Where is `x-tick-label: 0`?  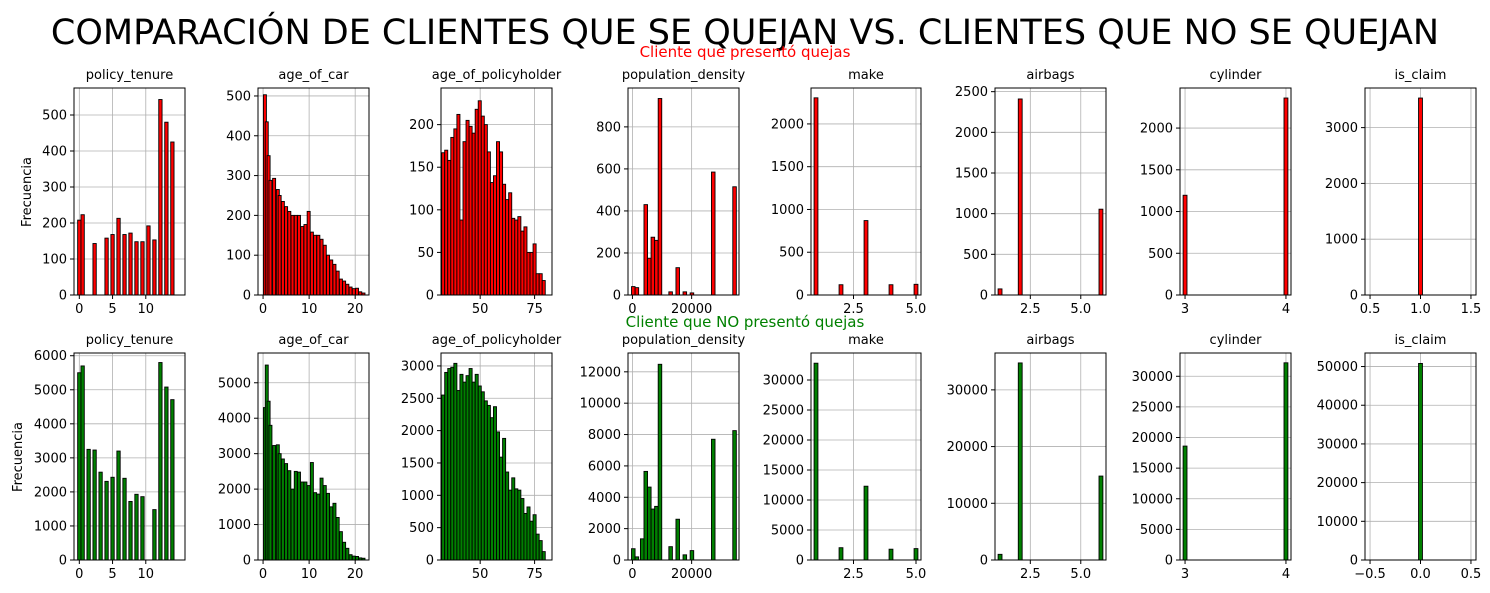 x-tick-label: 0 is located at coordinates (263, 309).